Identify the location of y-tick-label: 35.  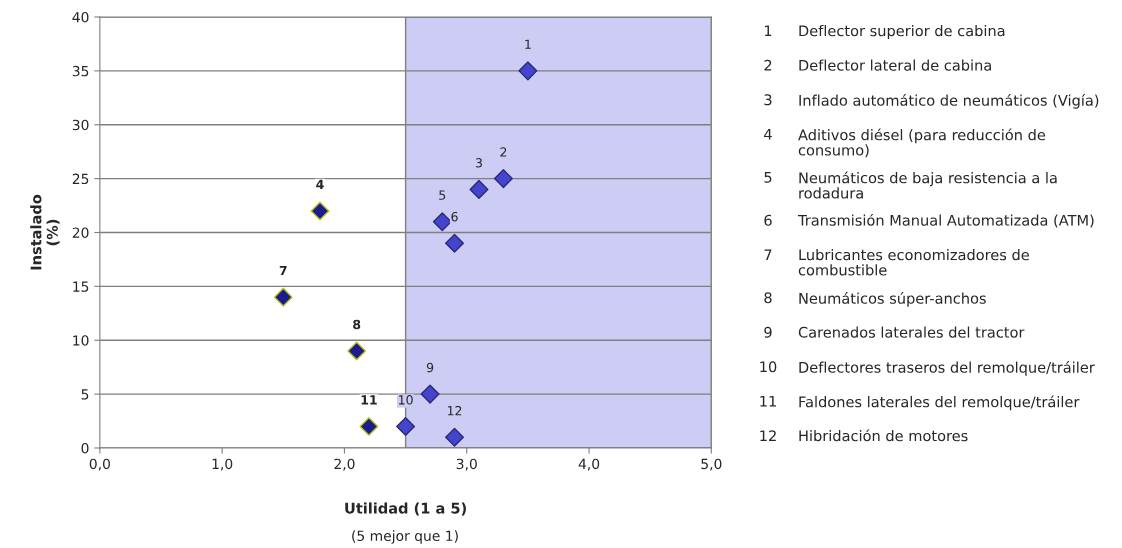
(80, 71).